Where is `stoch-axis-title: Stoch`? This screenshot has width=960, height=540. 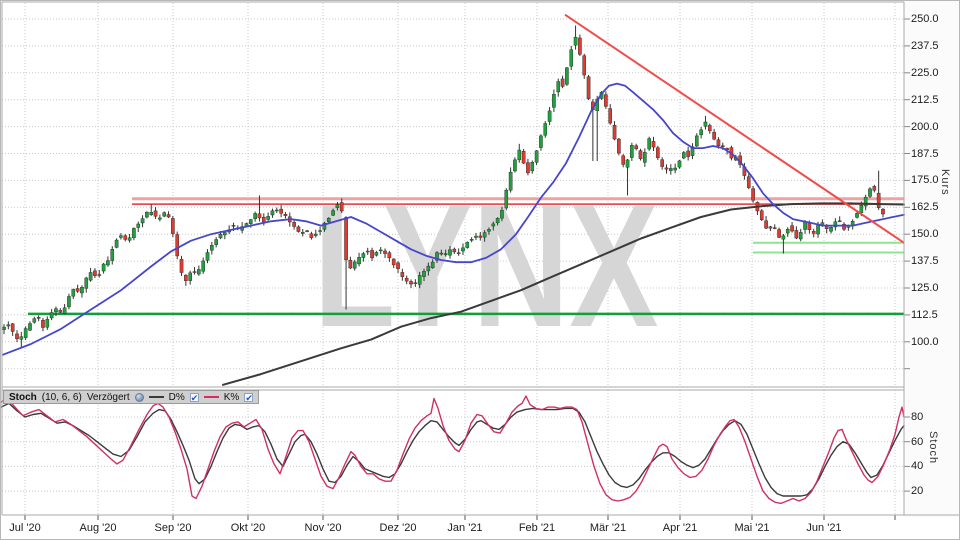 stoch-axis-title: Stoch is located at coordinates (933, 448).